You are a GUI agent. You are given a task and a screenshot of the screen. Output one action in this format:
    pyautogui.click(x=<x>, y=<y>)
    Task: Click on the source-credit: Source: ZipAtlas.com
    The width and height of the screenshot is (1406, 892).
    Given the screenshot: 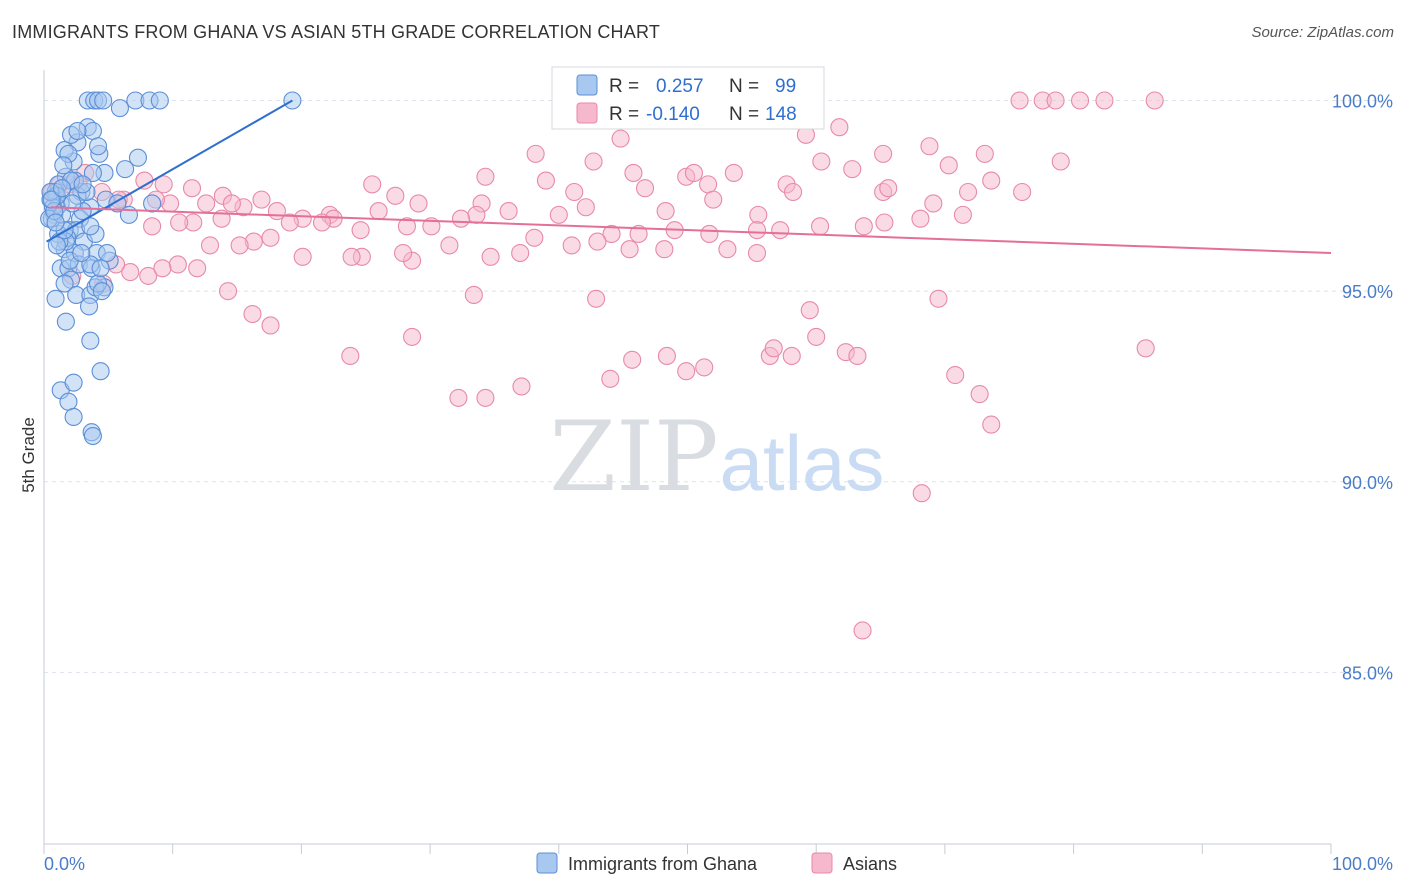 What is the action you would take?
    pyautogui.click(x=1322, y=32)
    